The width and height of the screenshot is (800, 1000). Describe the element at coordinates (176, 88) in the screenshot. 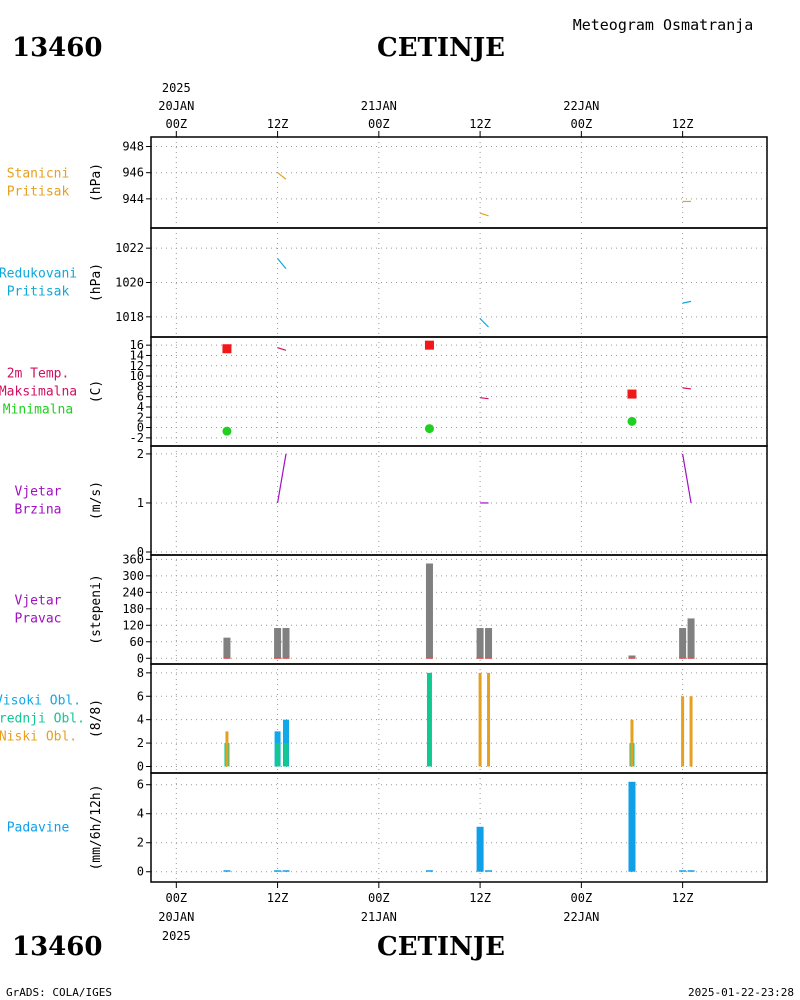

I see `year-label-top: 2025` at that location.